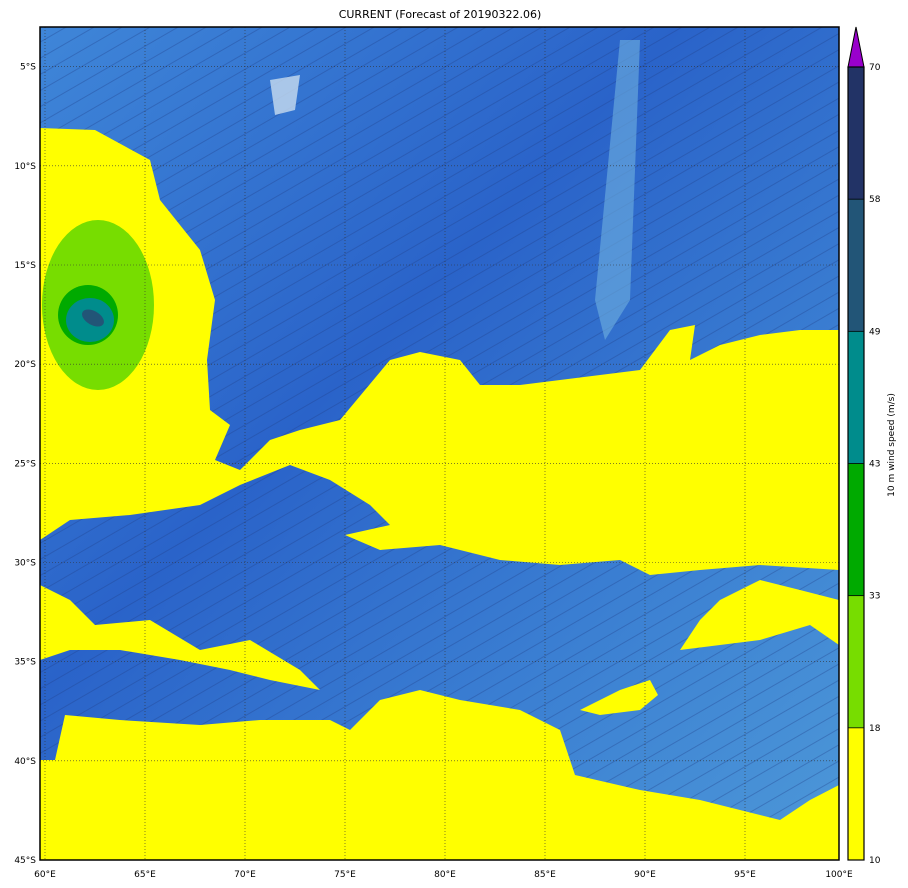  What do you see at coordinates (25, 167) in the screenshot?
I see `lat-tick-label: 10°S` at bounding box center [25, 167].